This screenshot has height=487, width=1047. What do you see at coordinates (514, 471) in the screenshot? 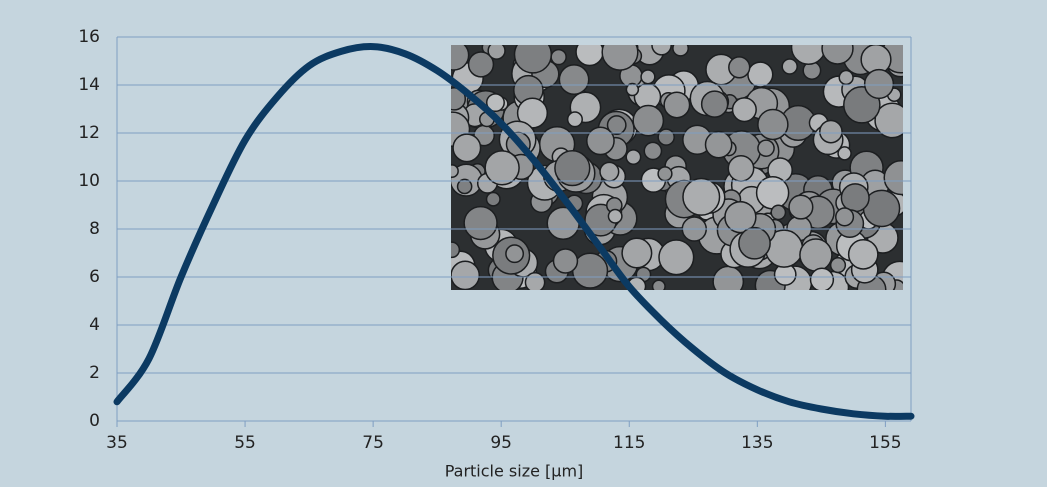
I see `x-axis-label: Particle size [µm]` at bounding box center [514, 471].